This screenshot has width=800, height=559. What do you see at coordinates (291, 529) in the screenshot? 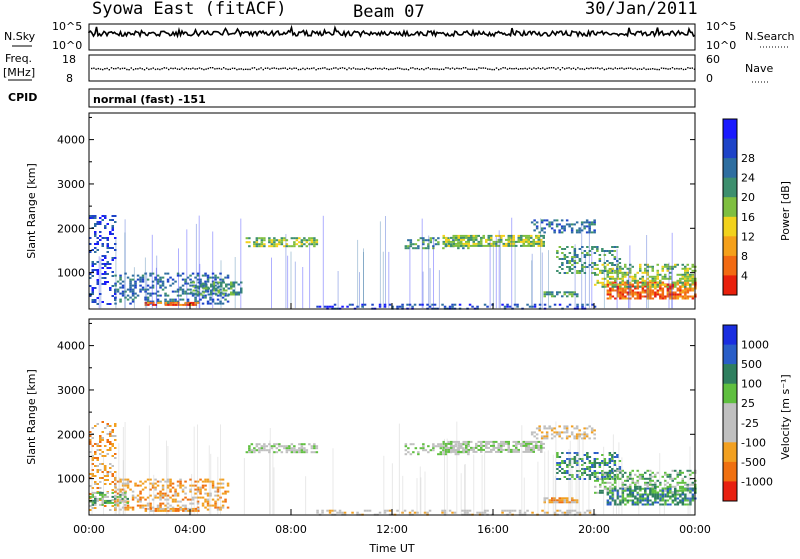
I see `time-tick-label: 08:00` at bounding box center [291, 529].